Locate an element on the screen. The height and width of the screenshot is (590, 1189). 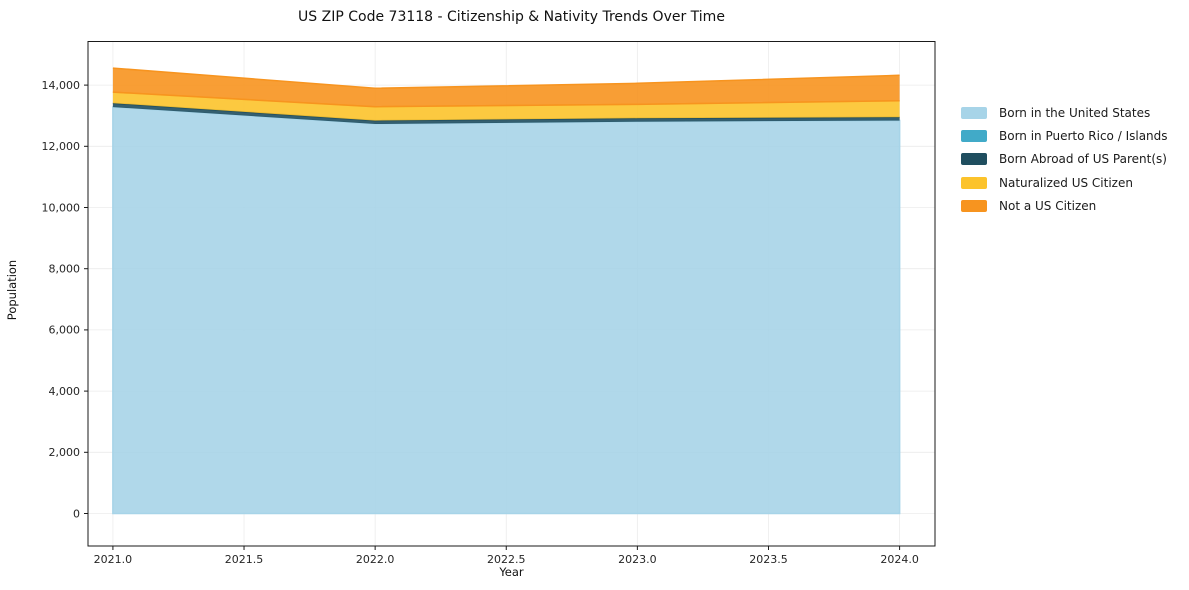
x-axis-label: Year is located at coordinates (511, 572).